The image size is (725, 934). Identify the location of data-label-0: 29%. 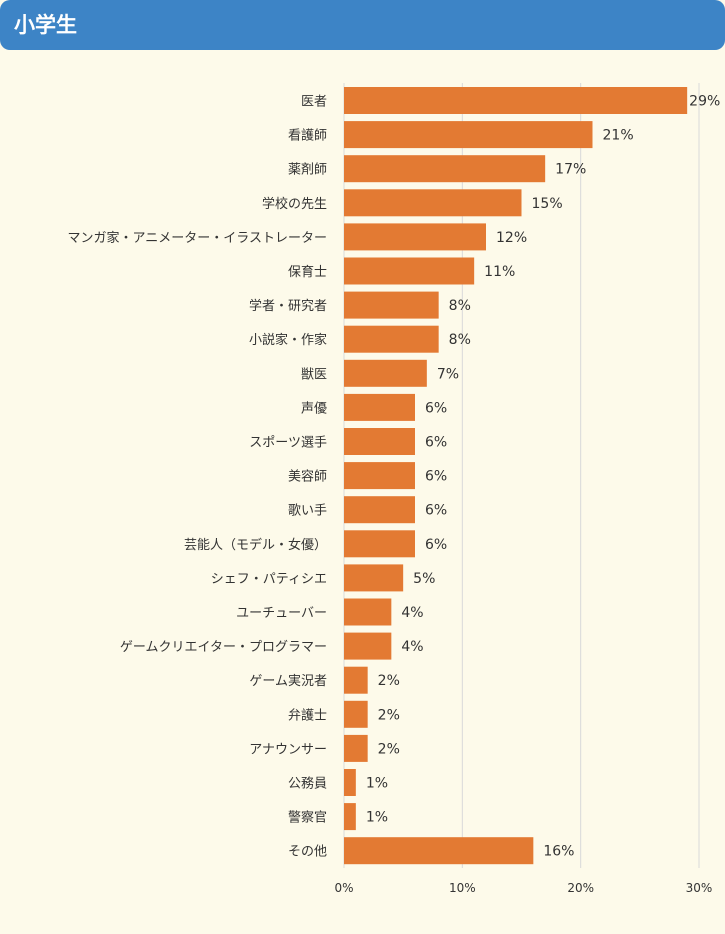
(704, 102).